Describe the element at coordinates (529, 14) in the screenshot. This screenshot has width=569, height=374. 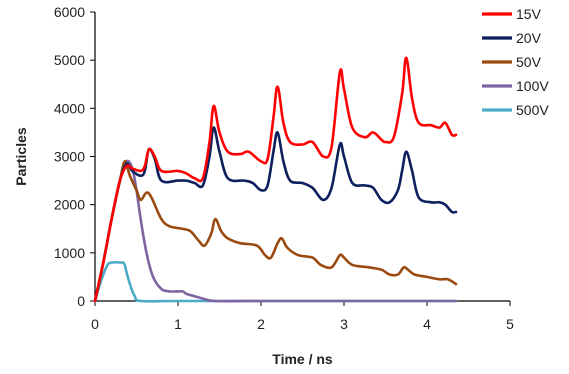
I see `legend-label-15v: 15V` at that location.